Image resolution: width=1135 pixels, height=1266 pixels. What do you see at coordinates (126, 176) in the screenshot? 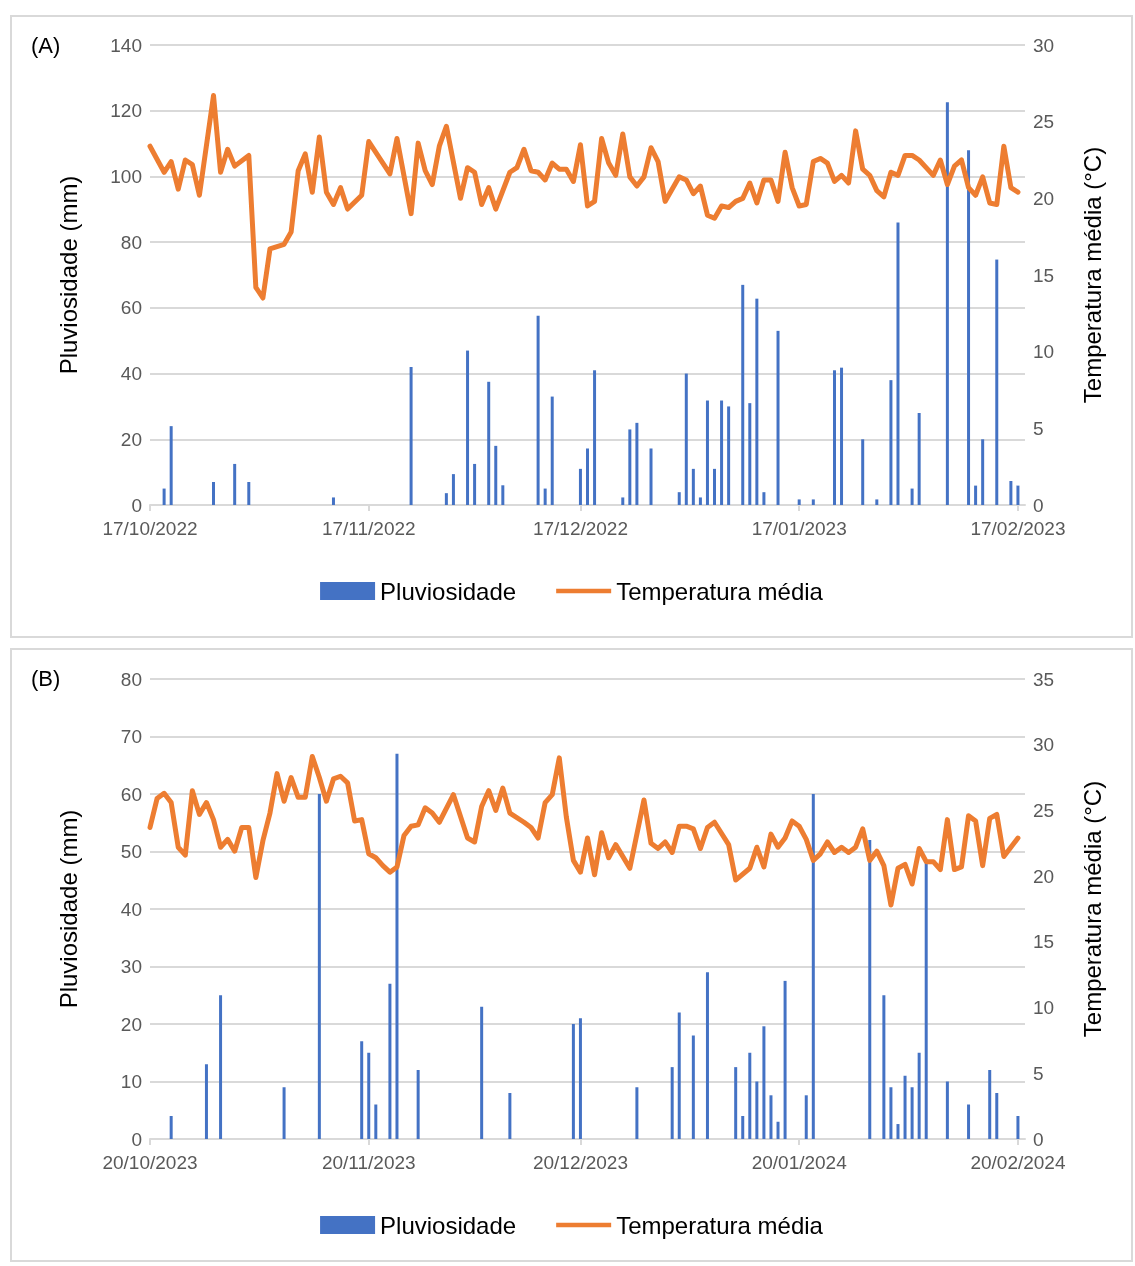
I see `y-tick-label: 100` at bounding box center [126, 176].